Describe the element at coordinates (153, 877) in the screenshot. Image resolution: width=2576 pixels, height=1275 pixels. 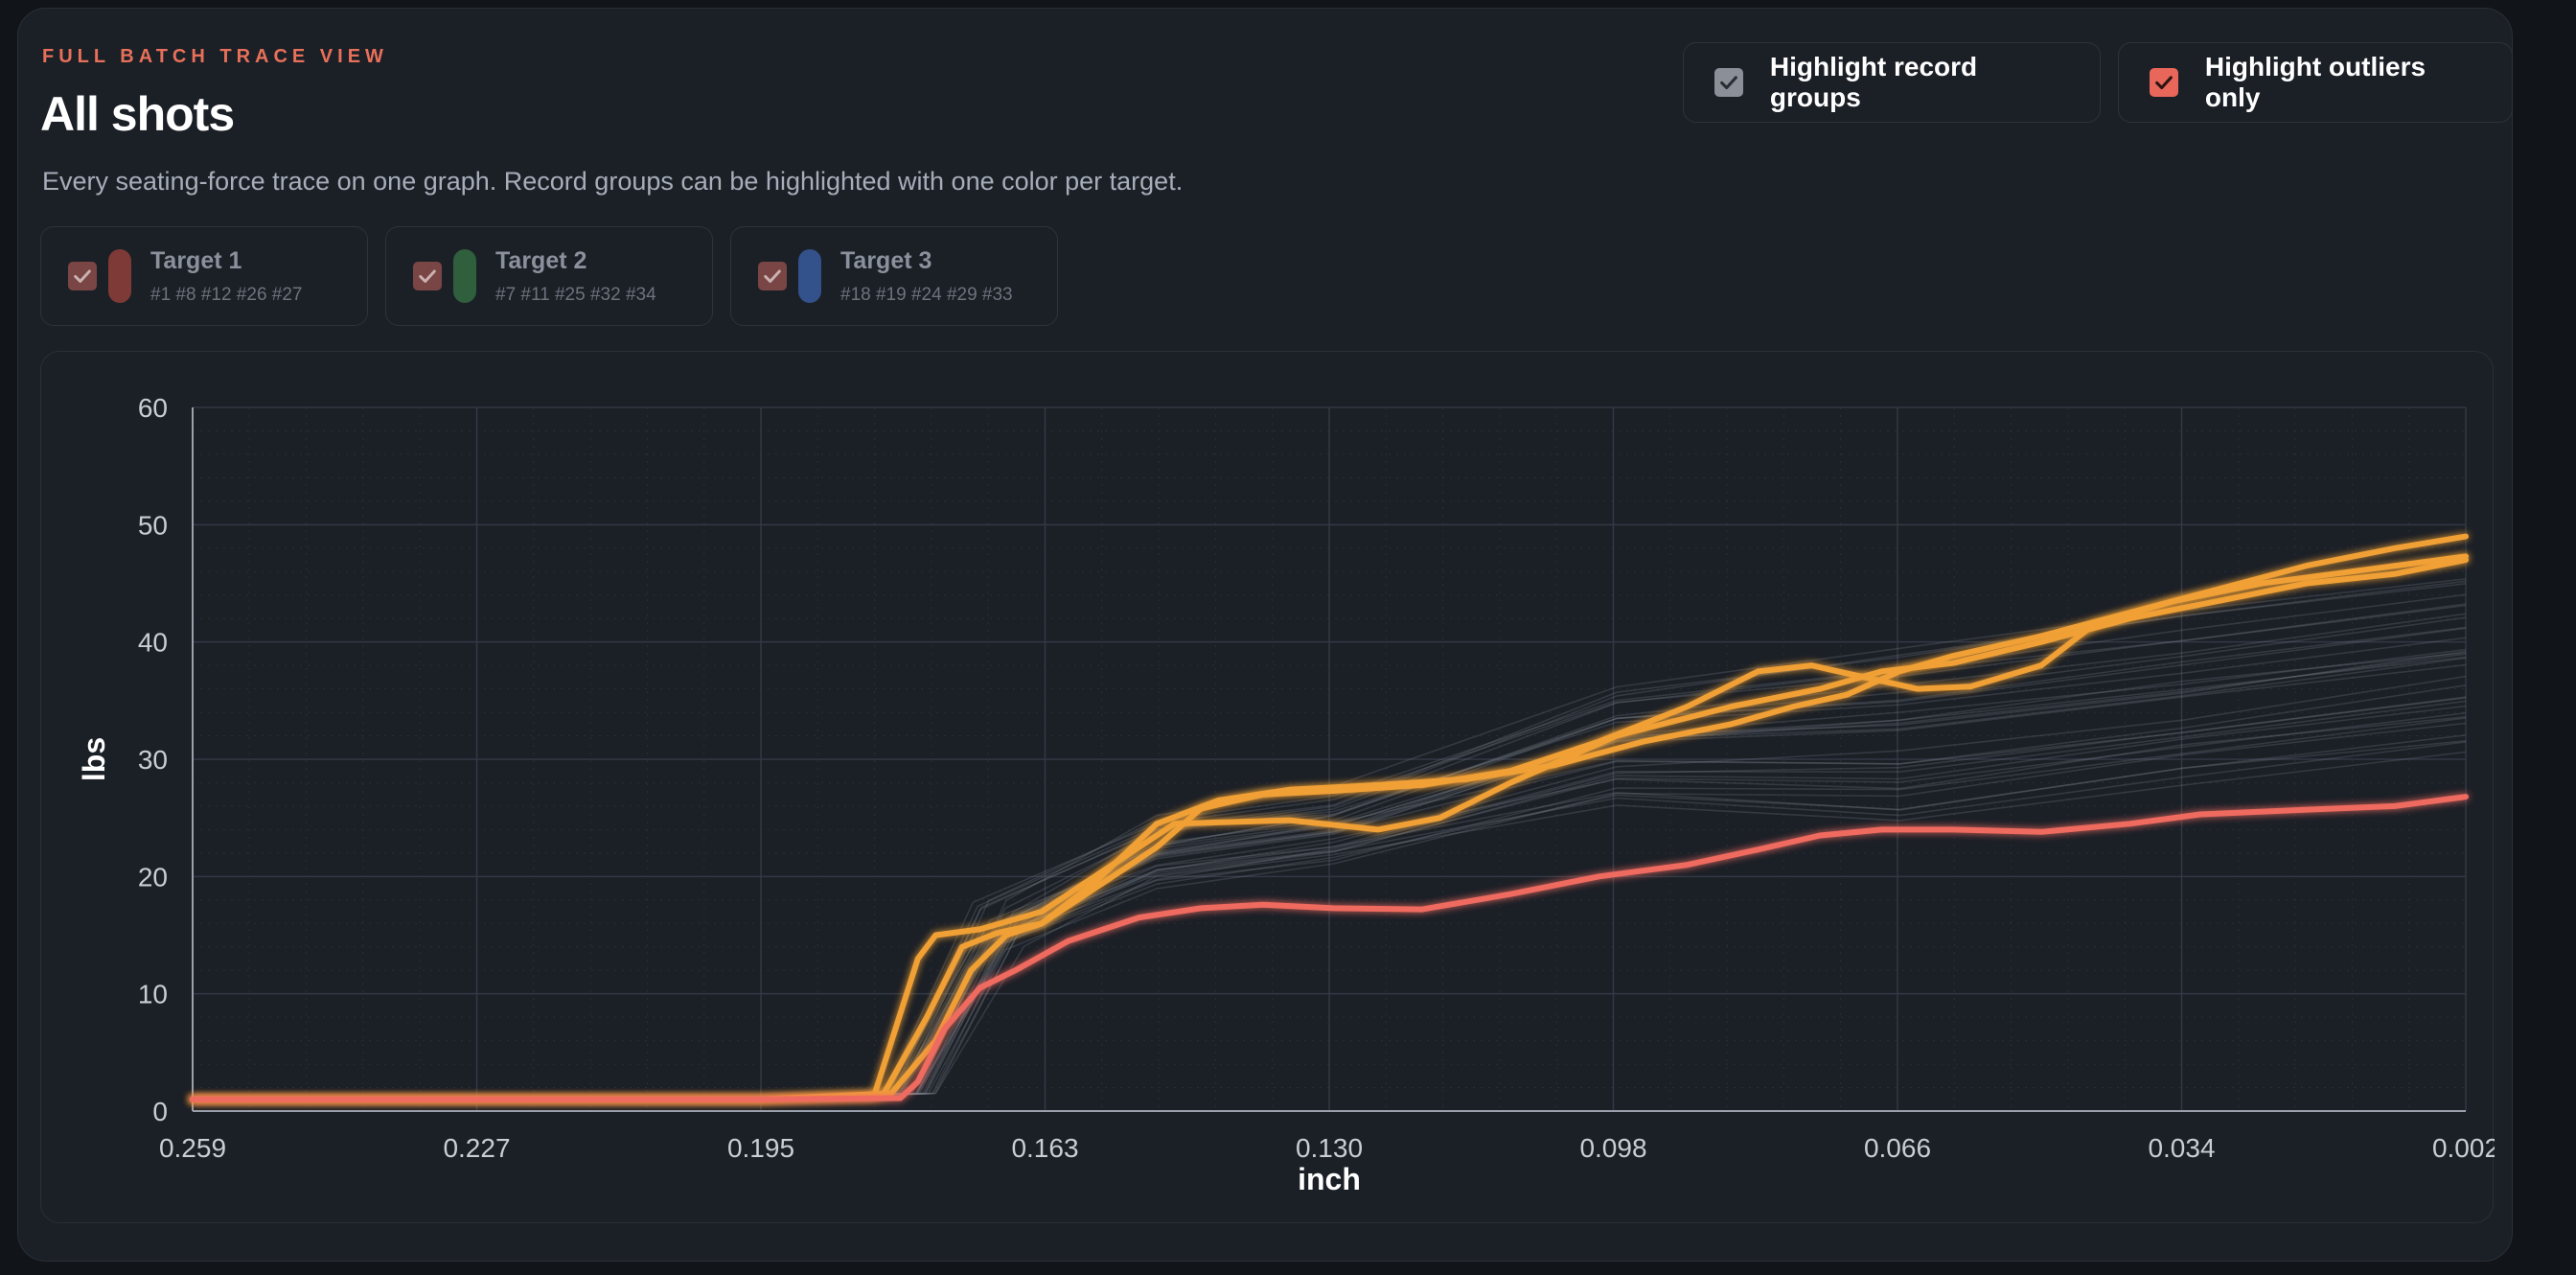
I see `y-tick-label: 20` at that location.